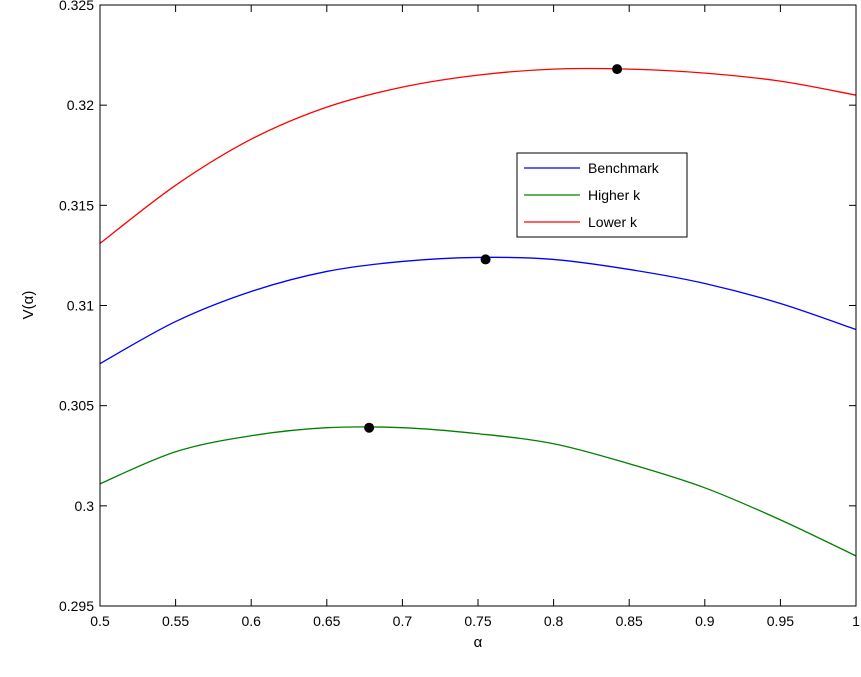 This screenshot has width=861, height=677. I want to click on x-tick-label: 0.7, so click(403, 621).